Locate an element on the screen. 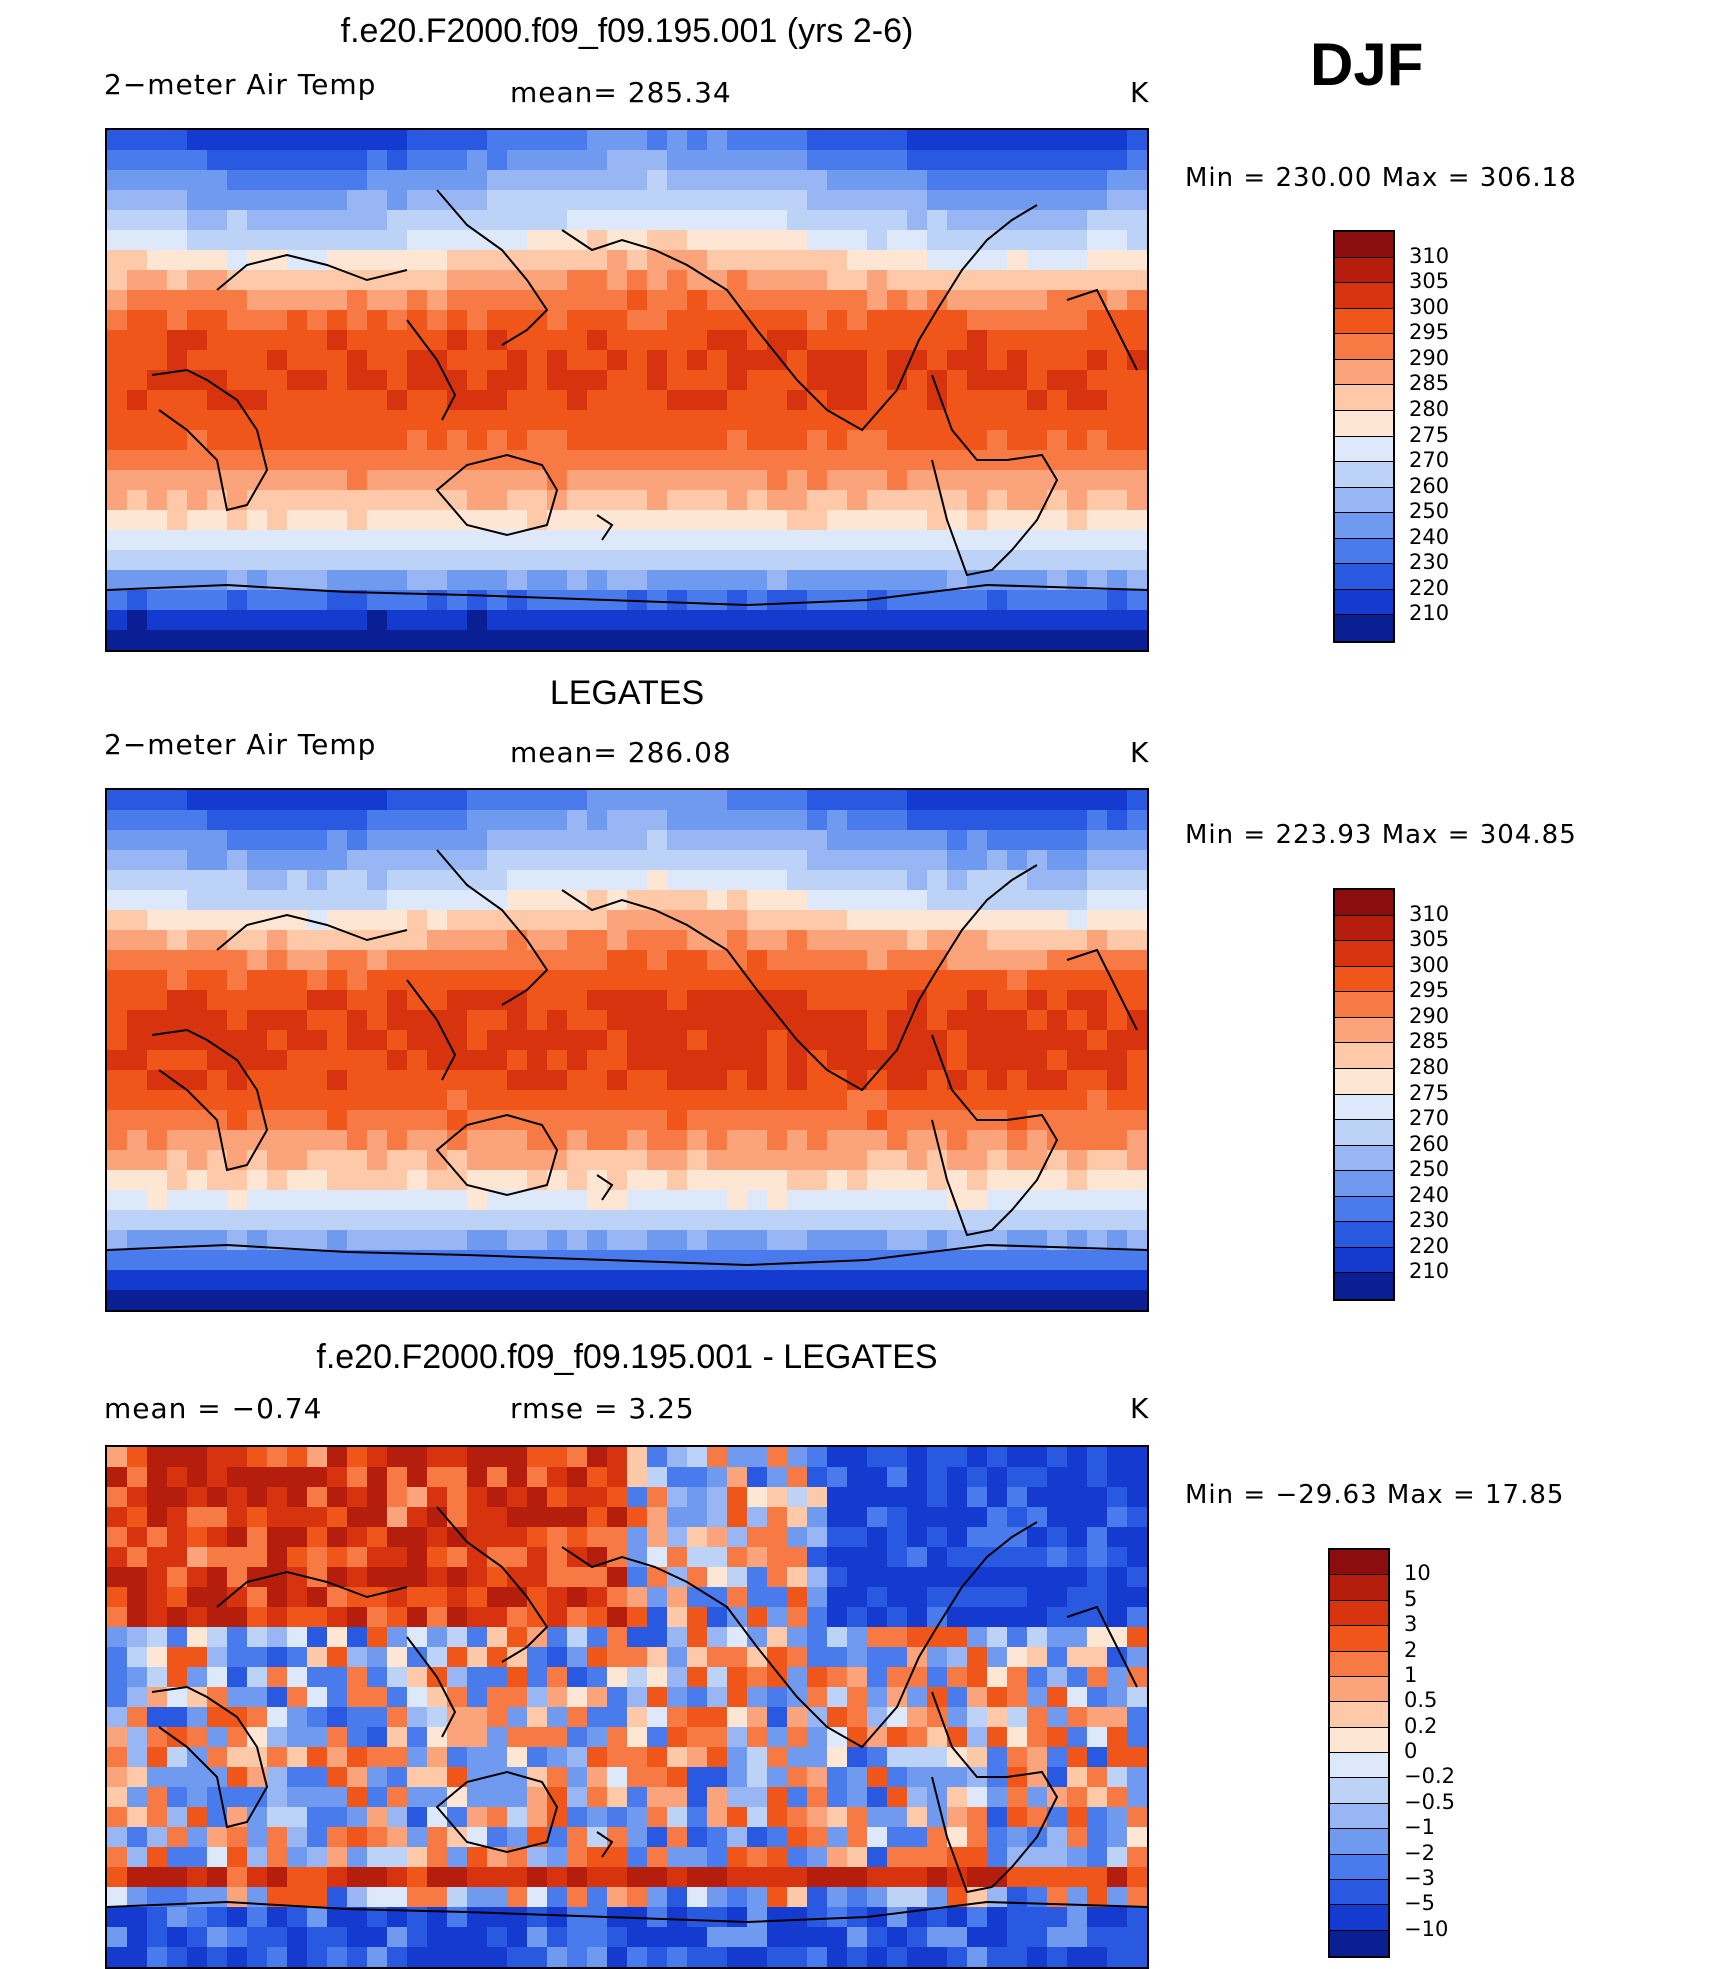  panel-diff-units: K is located at coordinates (1140, 1408).